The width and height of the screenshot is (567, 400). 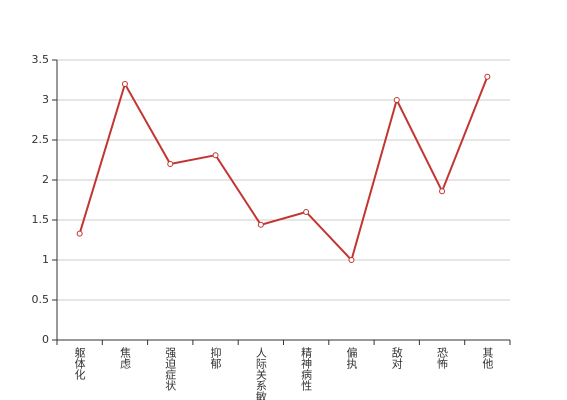 What do you see at coordinates (79, 364) in the screenshot?
I see `x-tick-label: 躯体化` at bounding box center [79, 364].